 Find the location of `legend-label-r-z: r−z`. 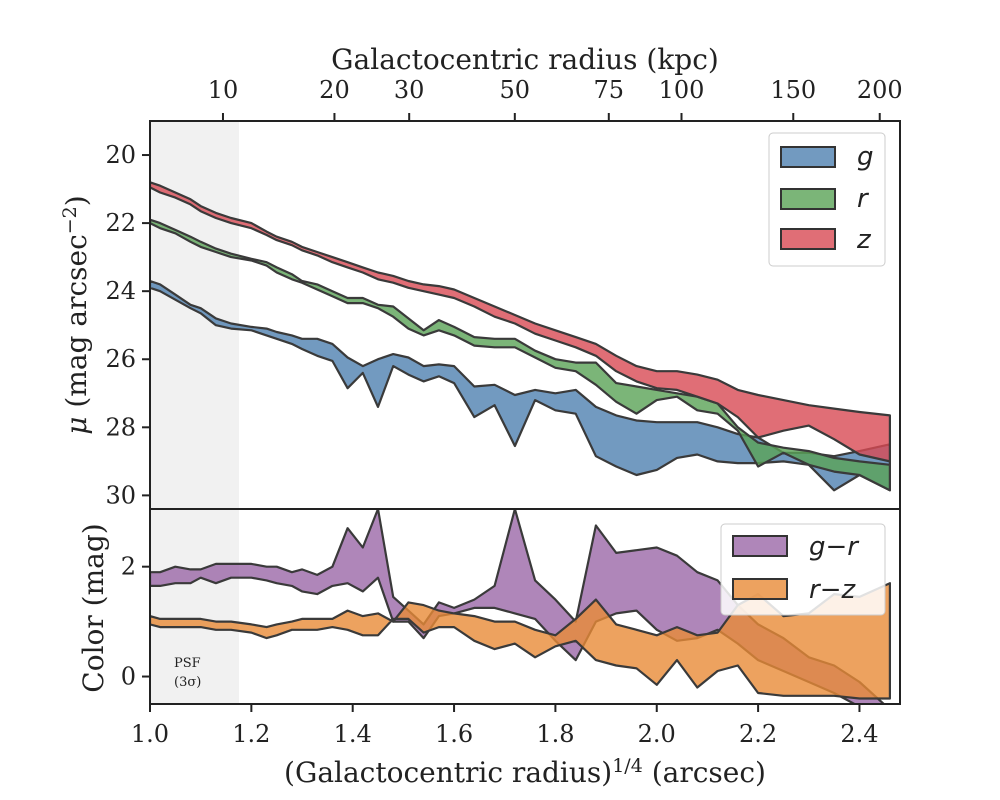

legend-label-r-z: r−z is located at coordinates (832, 590).